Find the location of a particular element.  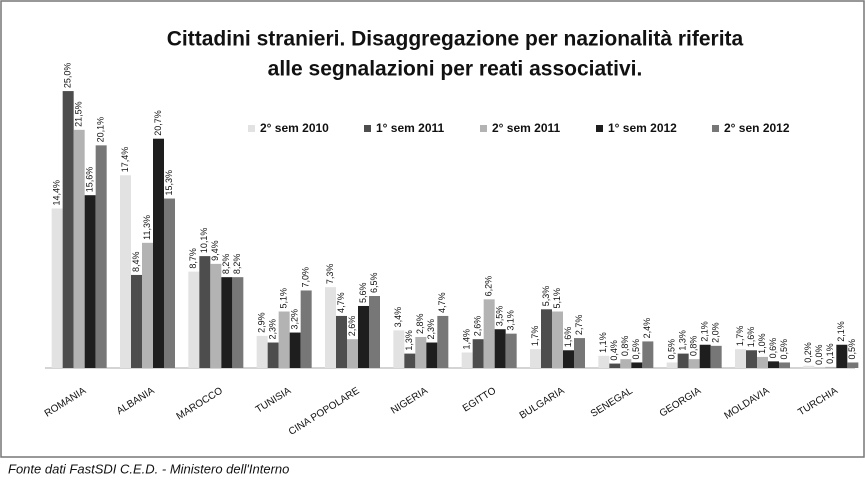

value-label: 1,1% is located at coordinates (603, 342).